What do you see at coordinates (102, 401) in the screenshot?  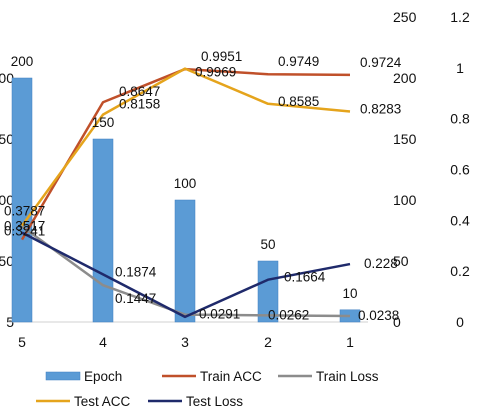 I see `legend-label-test-acc: Test ACC` at bounding box center [102, 401].